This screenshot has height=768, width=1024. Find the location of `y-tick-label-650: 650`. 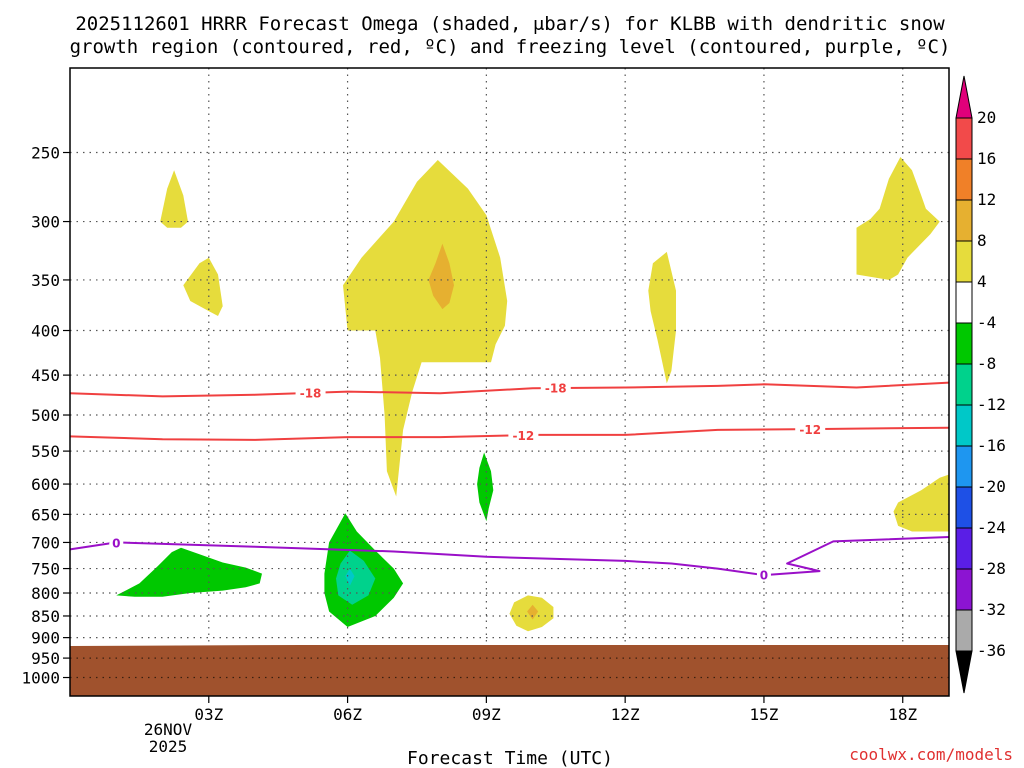

y-tick-label-650: 650 is located at coordinates (45, 514).